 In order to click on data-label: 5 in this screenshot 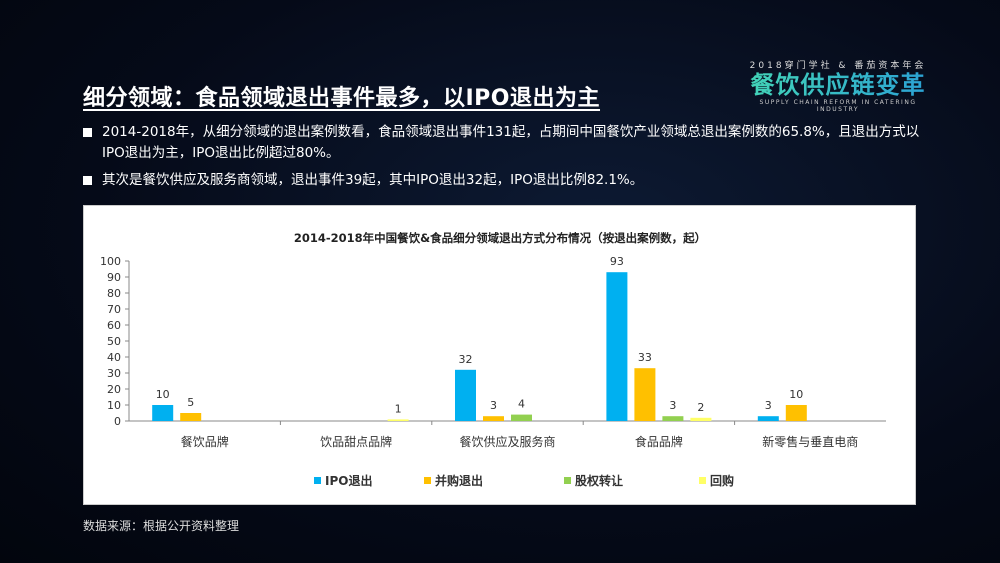, I will do `click(190, 402)`.